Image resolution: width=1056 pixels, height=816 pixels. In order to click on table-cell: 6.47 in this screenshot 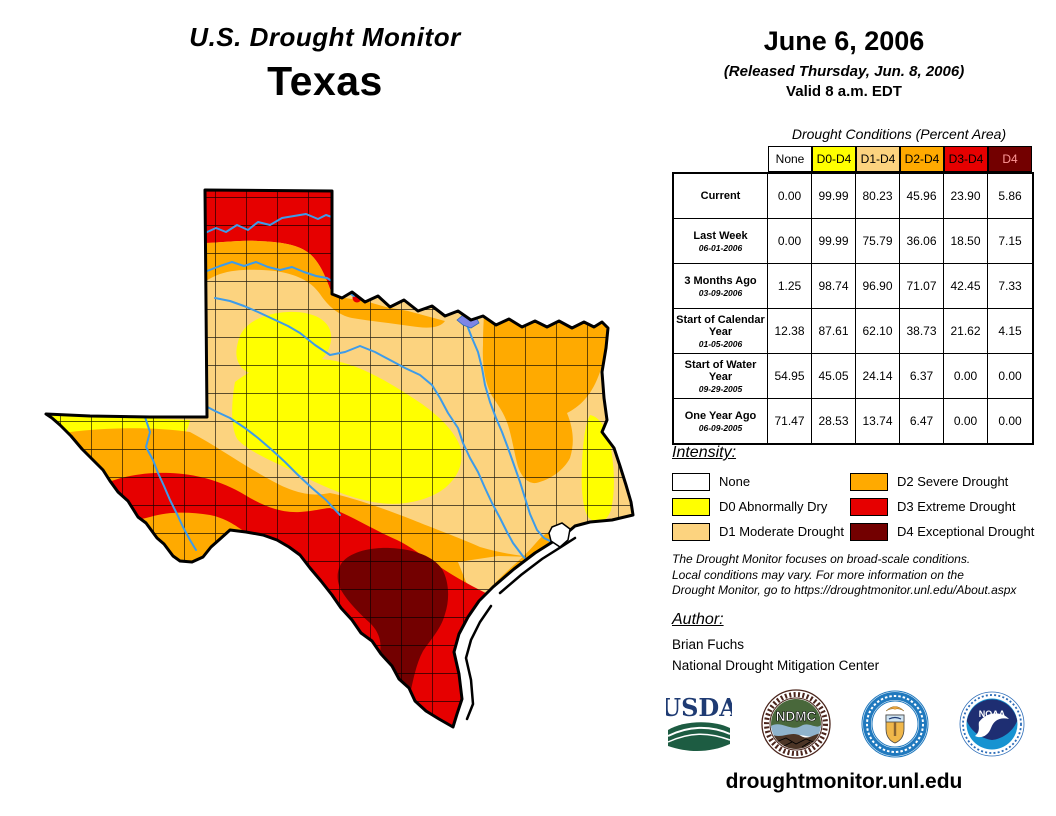, I will do `click(922, 421)`.